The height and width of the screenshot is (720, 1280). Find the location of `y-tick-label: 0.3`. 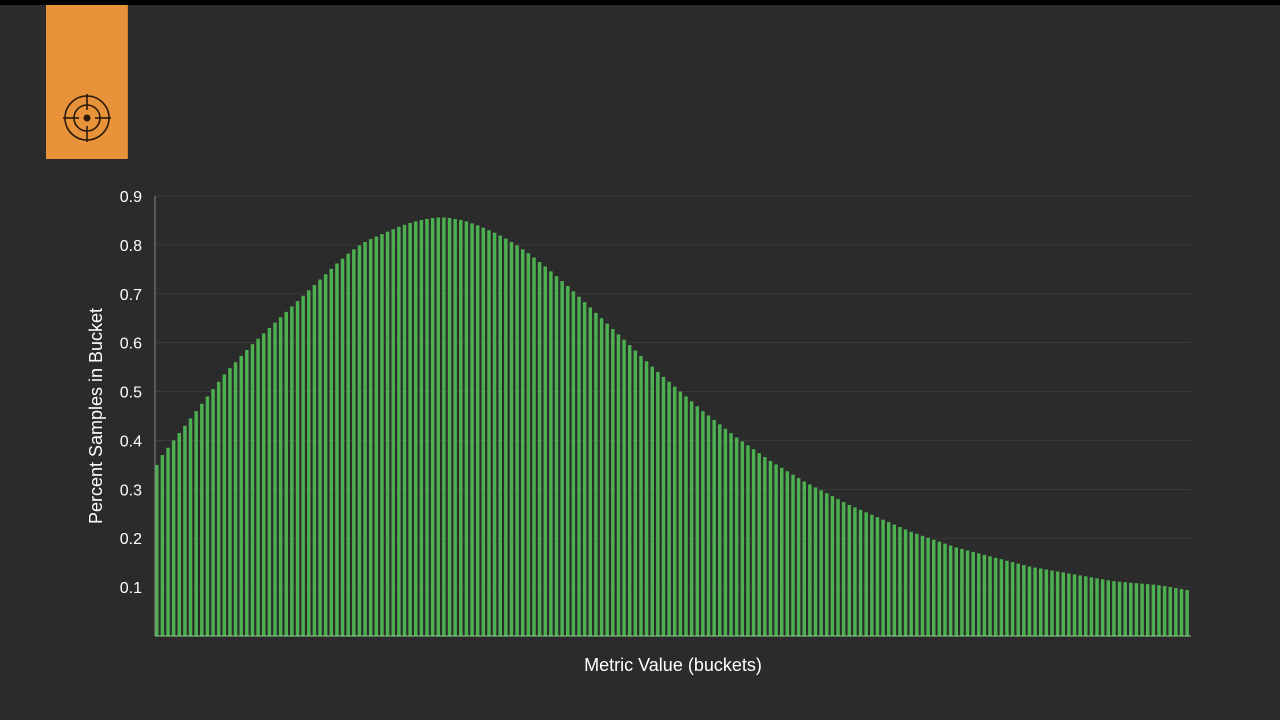

y-tick-label: 0.3 is located at coordinates (131, 490).